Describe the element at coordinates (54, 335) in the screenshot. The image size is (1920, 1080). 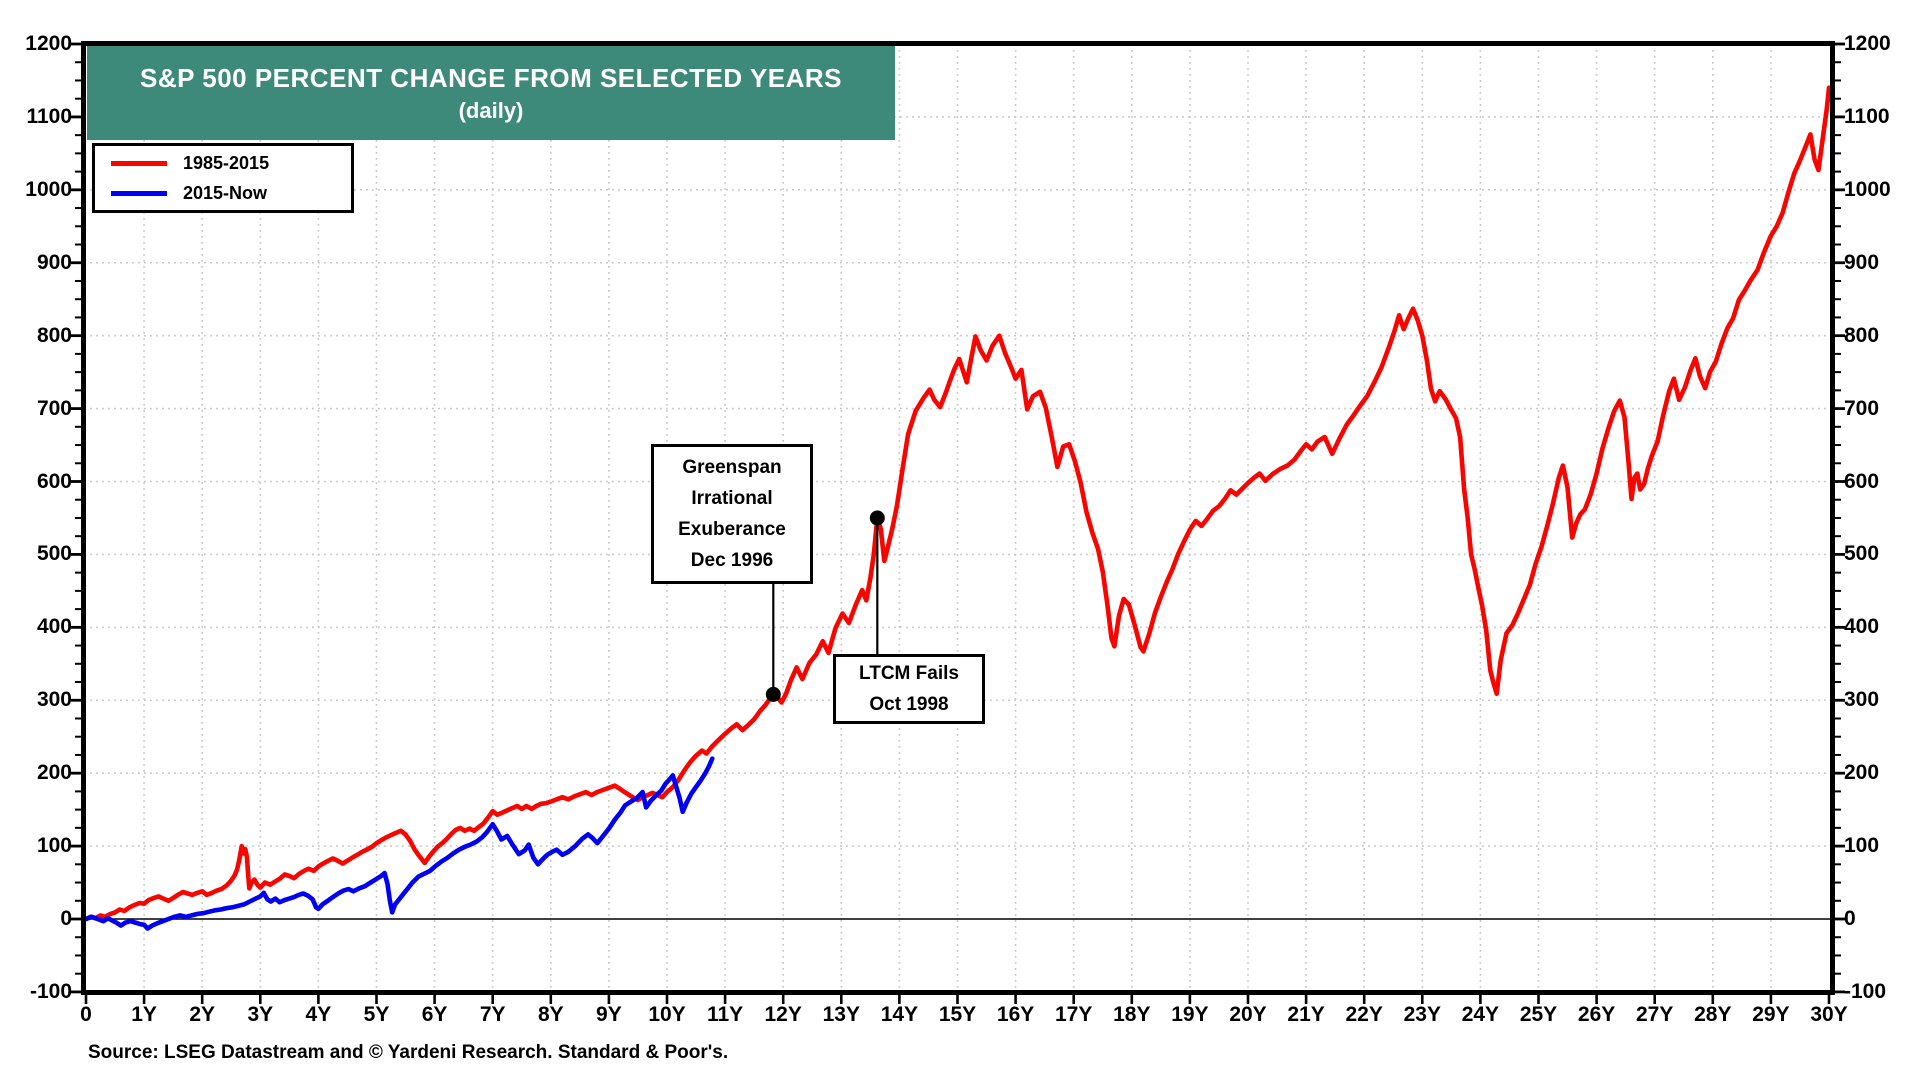
I see `y-axis-label-left: 800` at that location.